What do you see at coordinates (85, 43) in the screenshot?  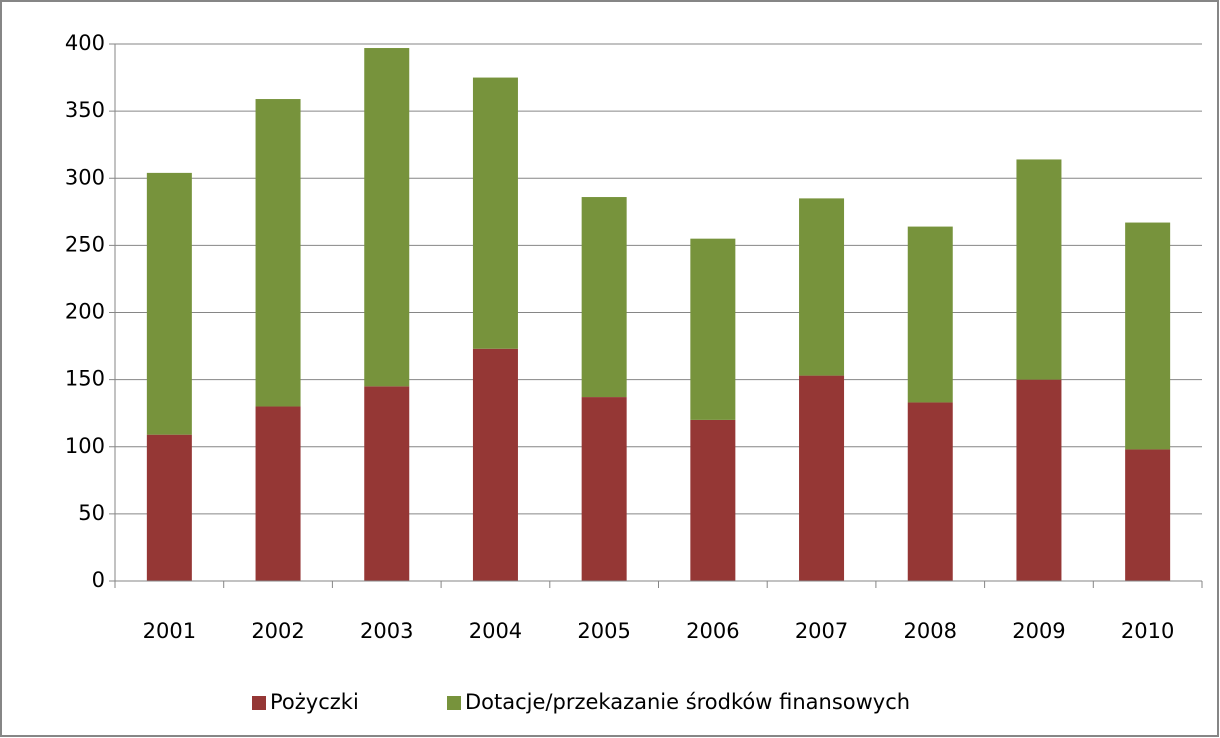 I see `y-tick-label: 400` at bounding box center [85, 43].